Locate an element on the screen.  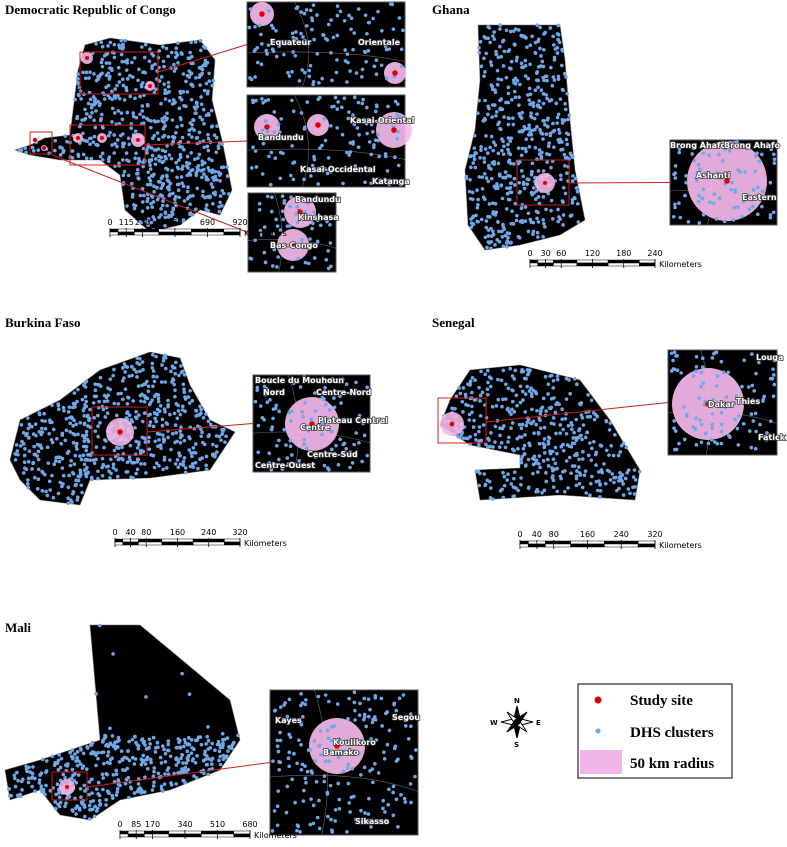
region-label: Brong Ahafo is located at coordinates (752, 145).